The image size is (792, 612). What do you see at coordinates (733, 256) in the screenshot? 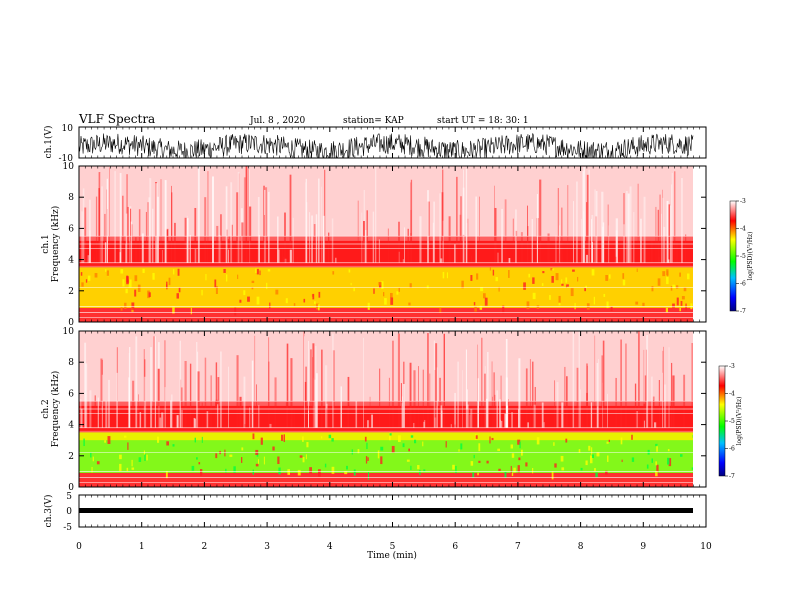
I see `ch1-colorbar-gradient` at bounding box center [733, 256].